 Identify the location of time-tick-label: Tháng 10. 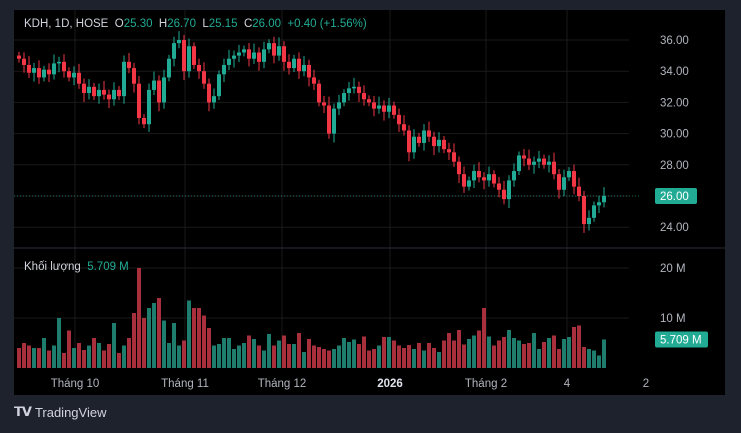
(75, 384).